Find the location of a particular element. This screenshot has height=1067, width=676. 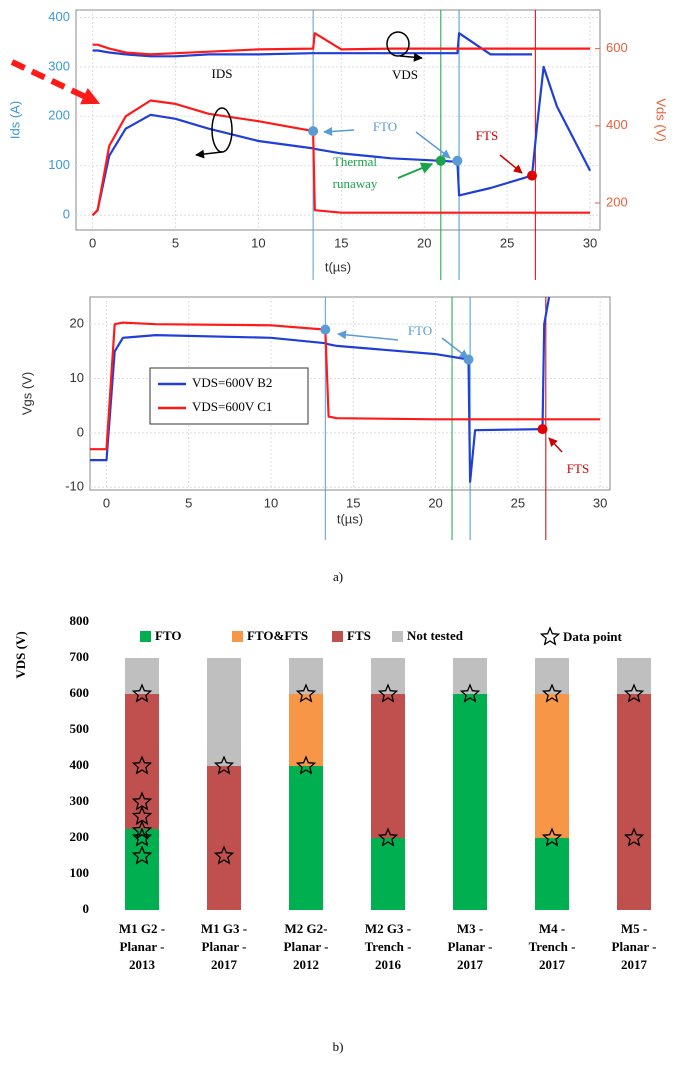

y-tick-label: 700 is located at coordinates (80, 656).